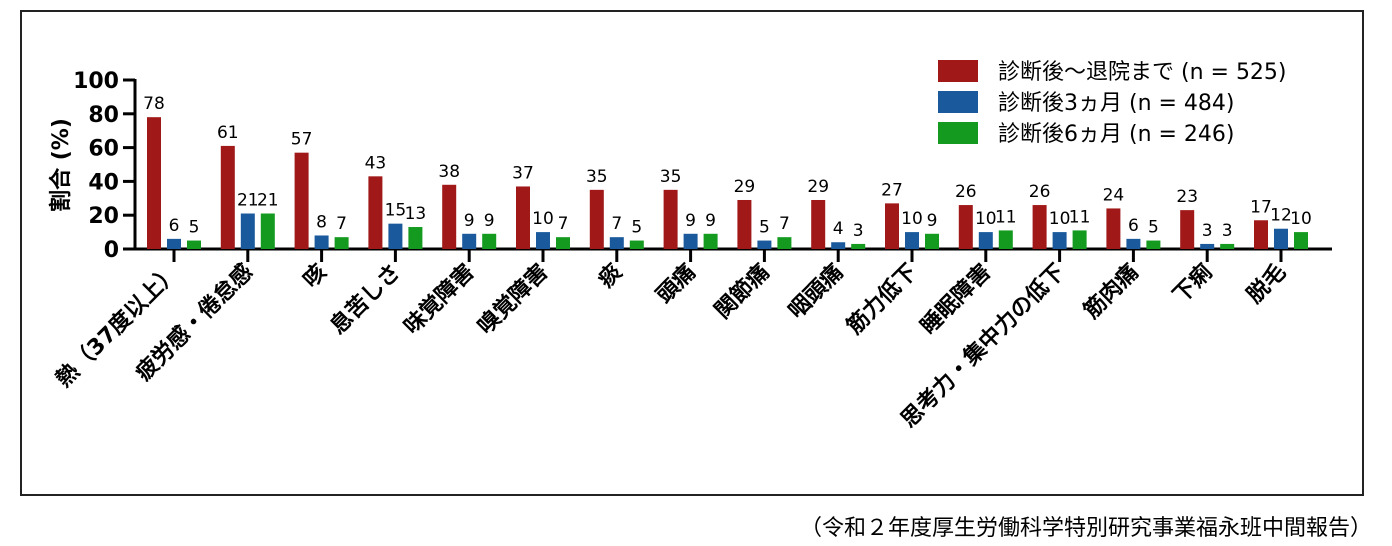  Describe the element at coordinates (96, 81) in the screenshot. I see `y-tick-label: 100` at that location.